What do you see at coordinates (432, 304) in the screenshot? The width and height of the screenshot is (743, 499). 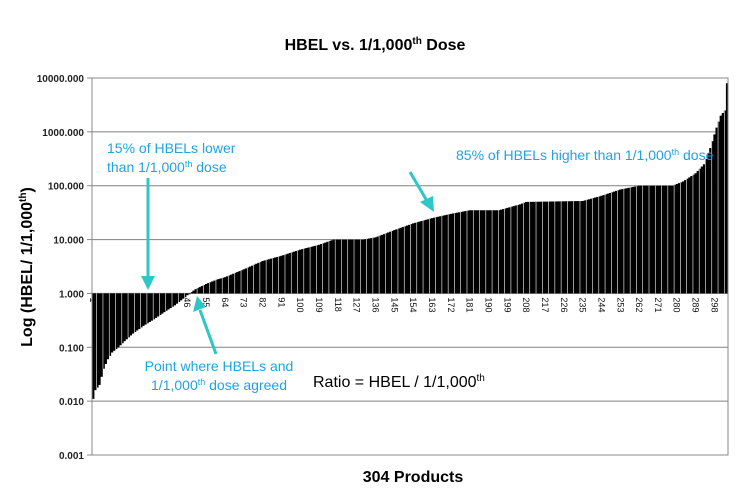 I see `x-tick-label: 163` at bounding box center [432, 304].